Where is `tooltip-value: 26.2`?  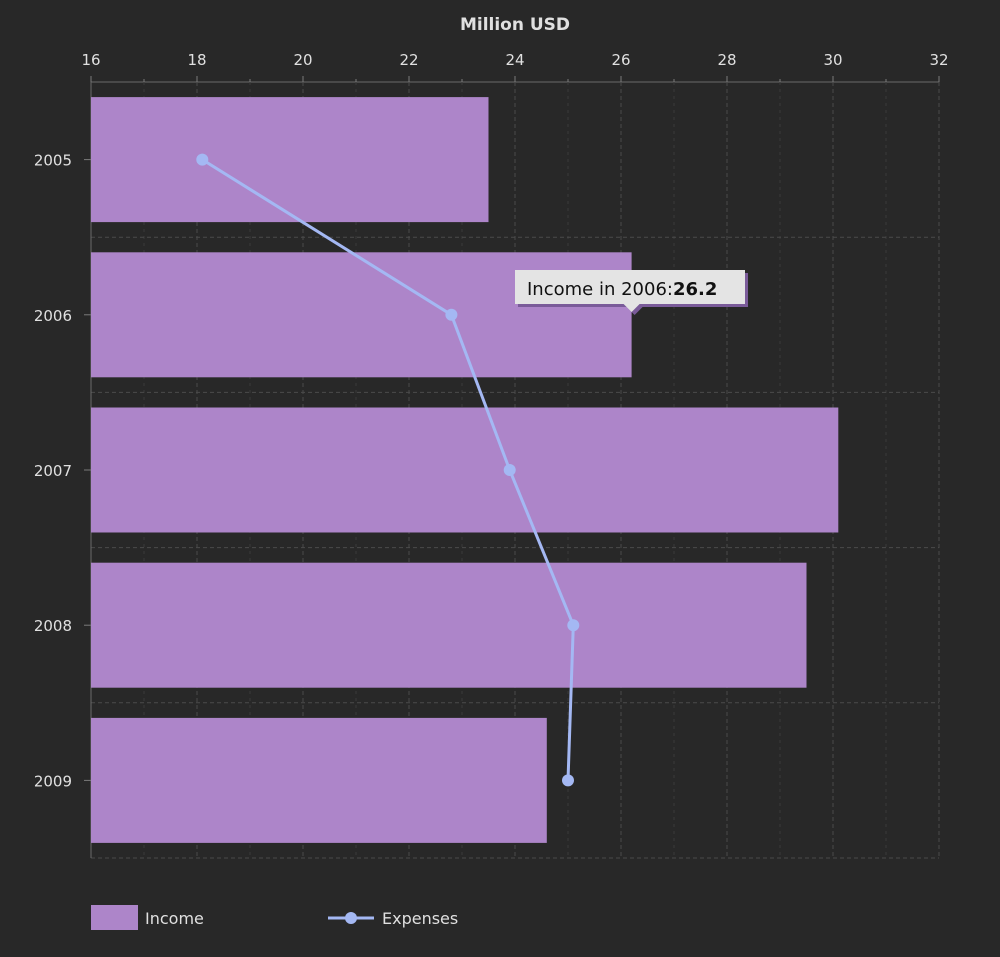
tooltip-value: 26.2 is located at coordinates (695, 289).